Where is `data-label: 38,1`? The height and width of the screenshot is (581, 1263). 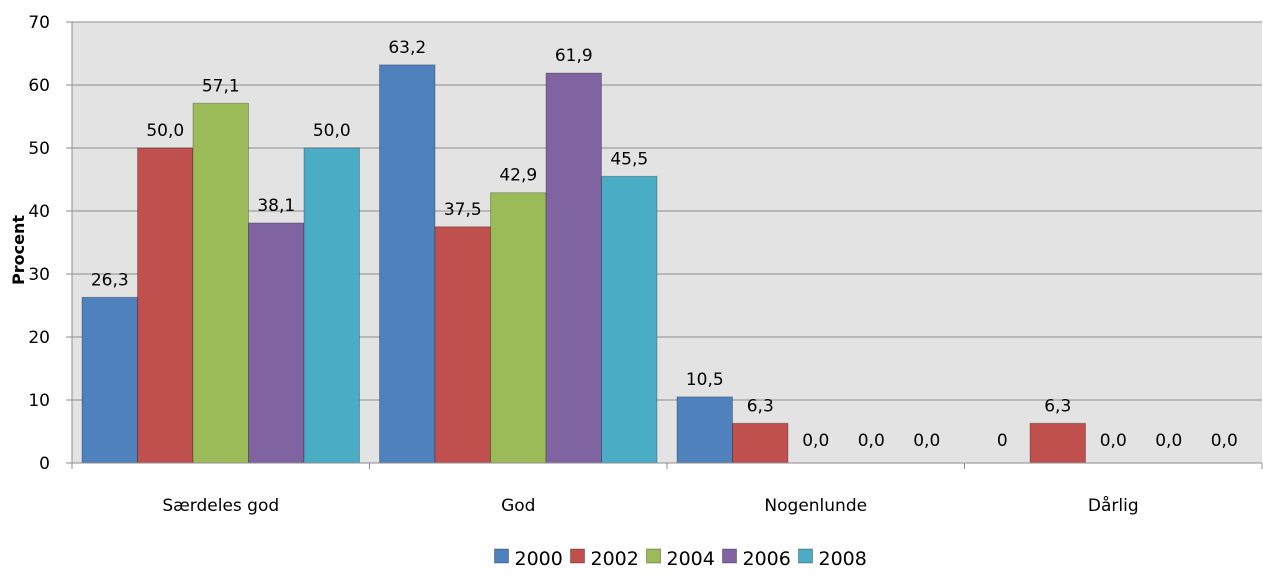
data-label: 38,1 is located at coordinates (276, 206).